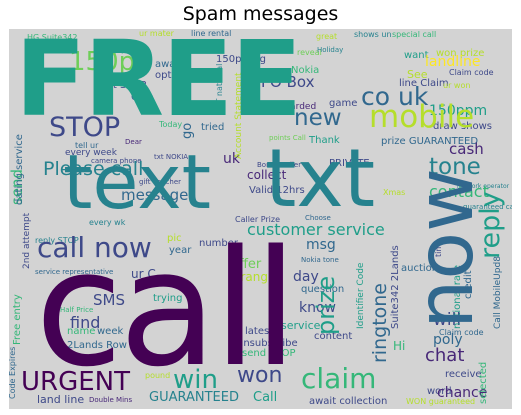 This screenshot has width=521, height=415. Describe the element at coordinates (498, 292) in the screenshot. I see `word-cloud-word: Call MobileUpd8` at that location.